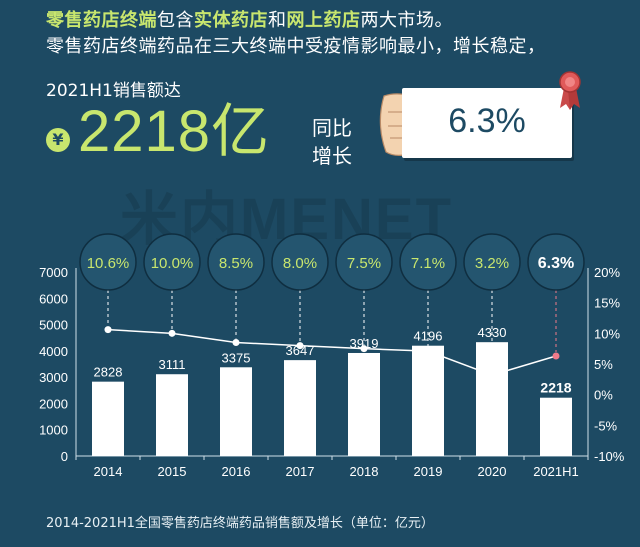  Describe the element at coordinates (108, 418) in the screenshot. I see `bar-2014` at that location.